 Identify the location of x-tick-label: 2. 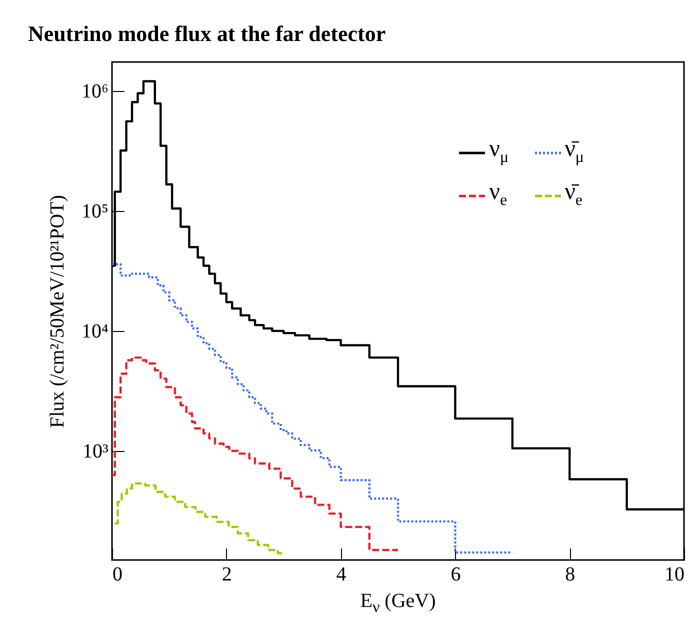
(227, 575).